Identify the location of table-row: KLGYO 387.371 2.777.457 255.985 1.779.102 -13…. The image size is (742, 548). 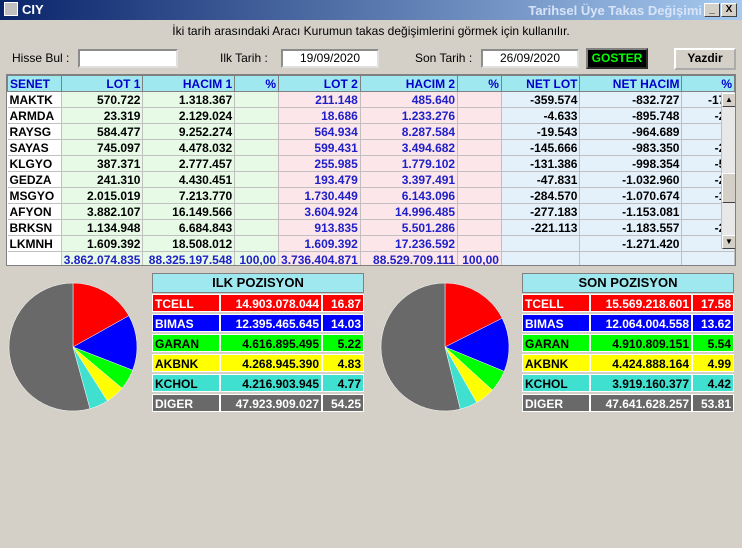
(371, 163).